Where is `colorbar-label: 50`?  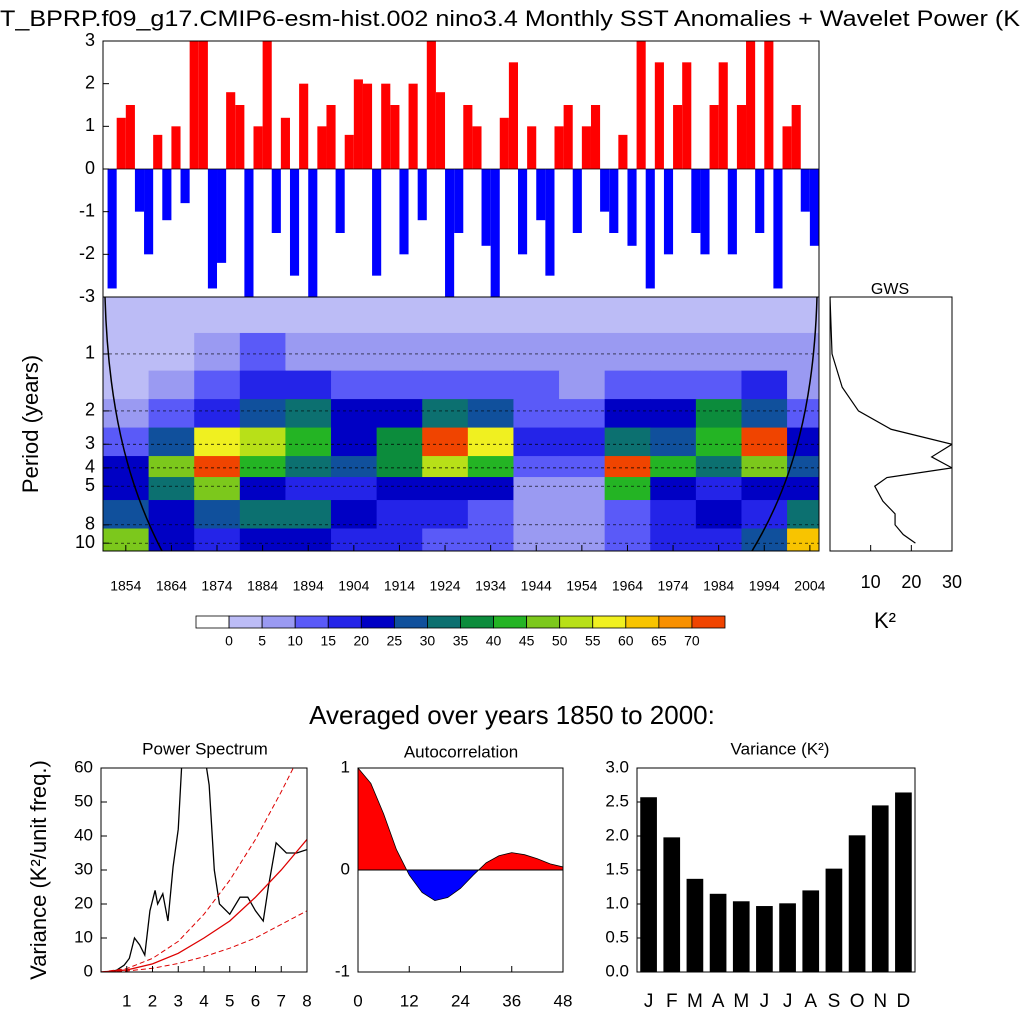 colorbar-label: 50 is located at coordinates (560, 641).